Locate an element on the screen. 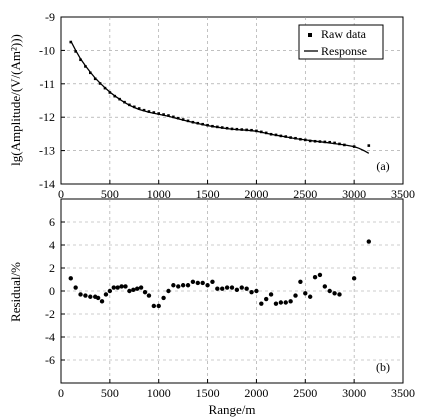  panel-b-marks is located at coordinates (219, 274).